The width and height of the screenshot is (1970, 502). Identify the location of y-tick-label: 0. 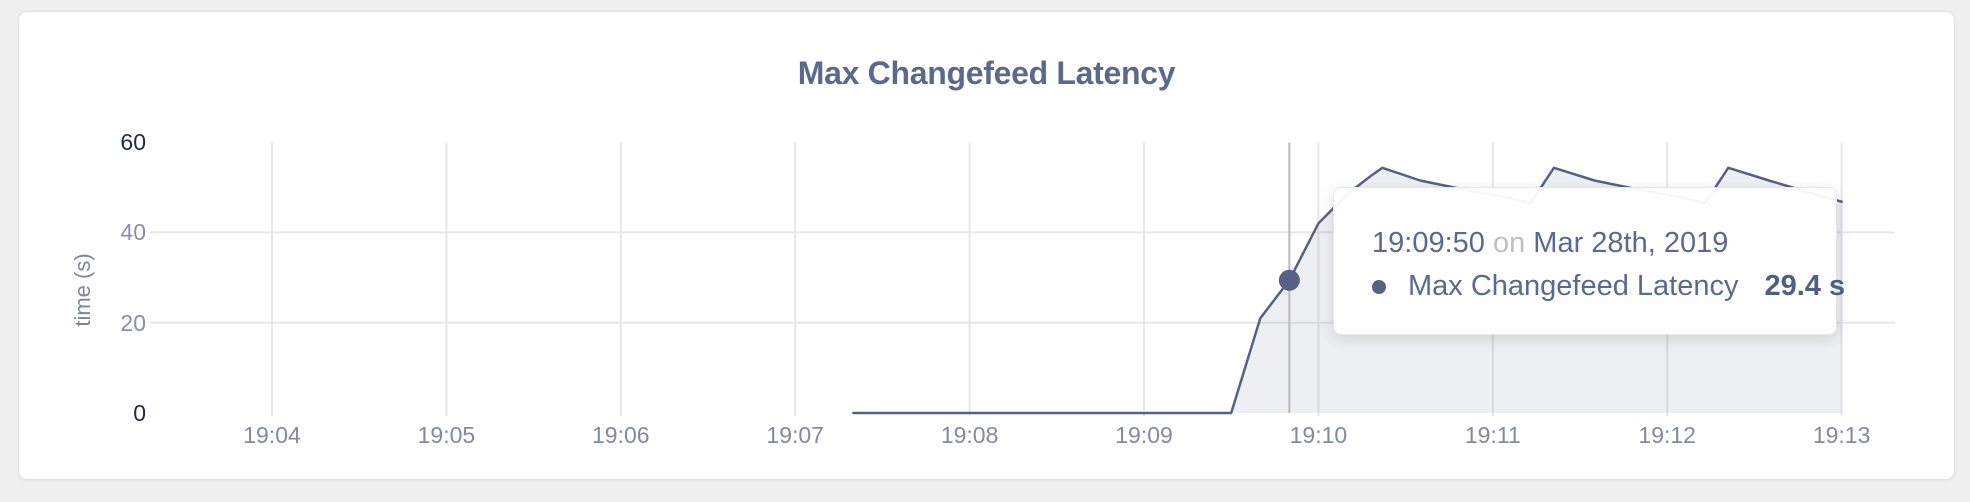
(139, 413).